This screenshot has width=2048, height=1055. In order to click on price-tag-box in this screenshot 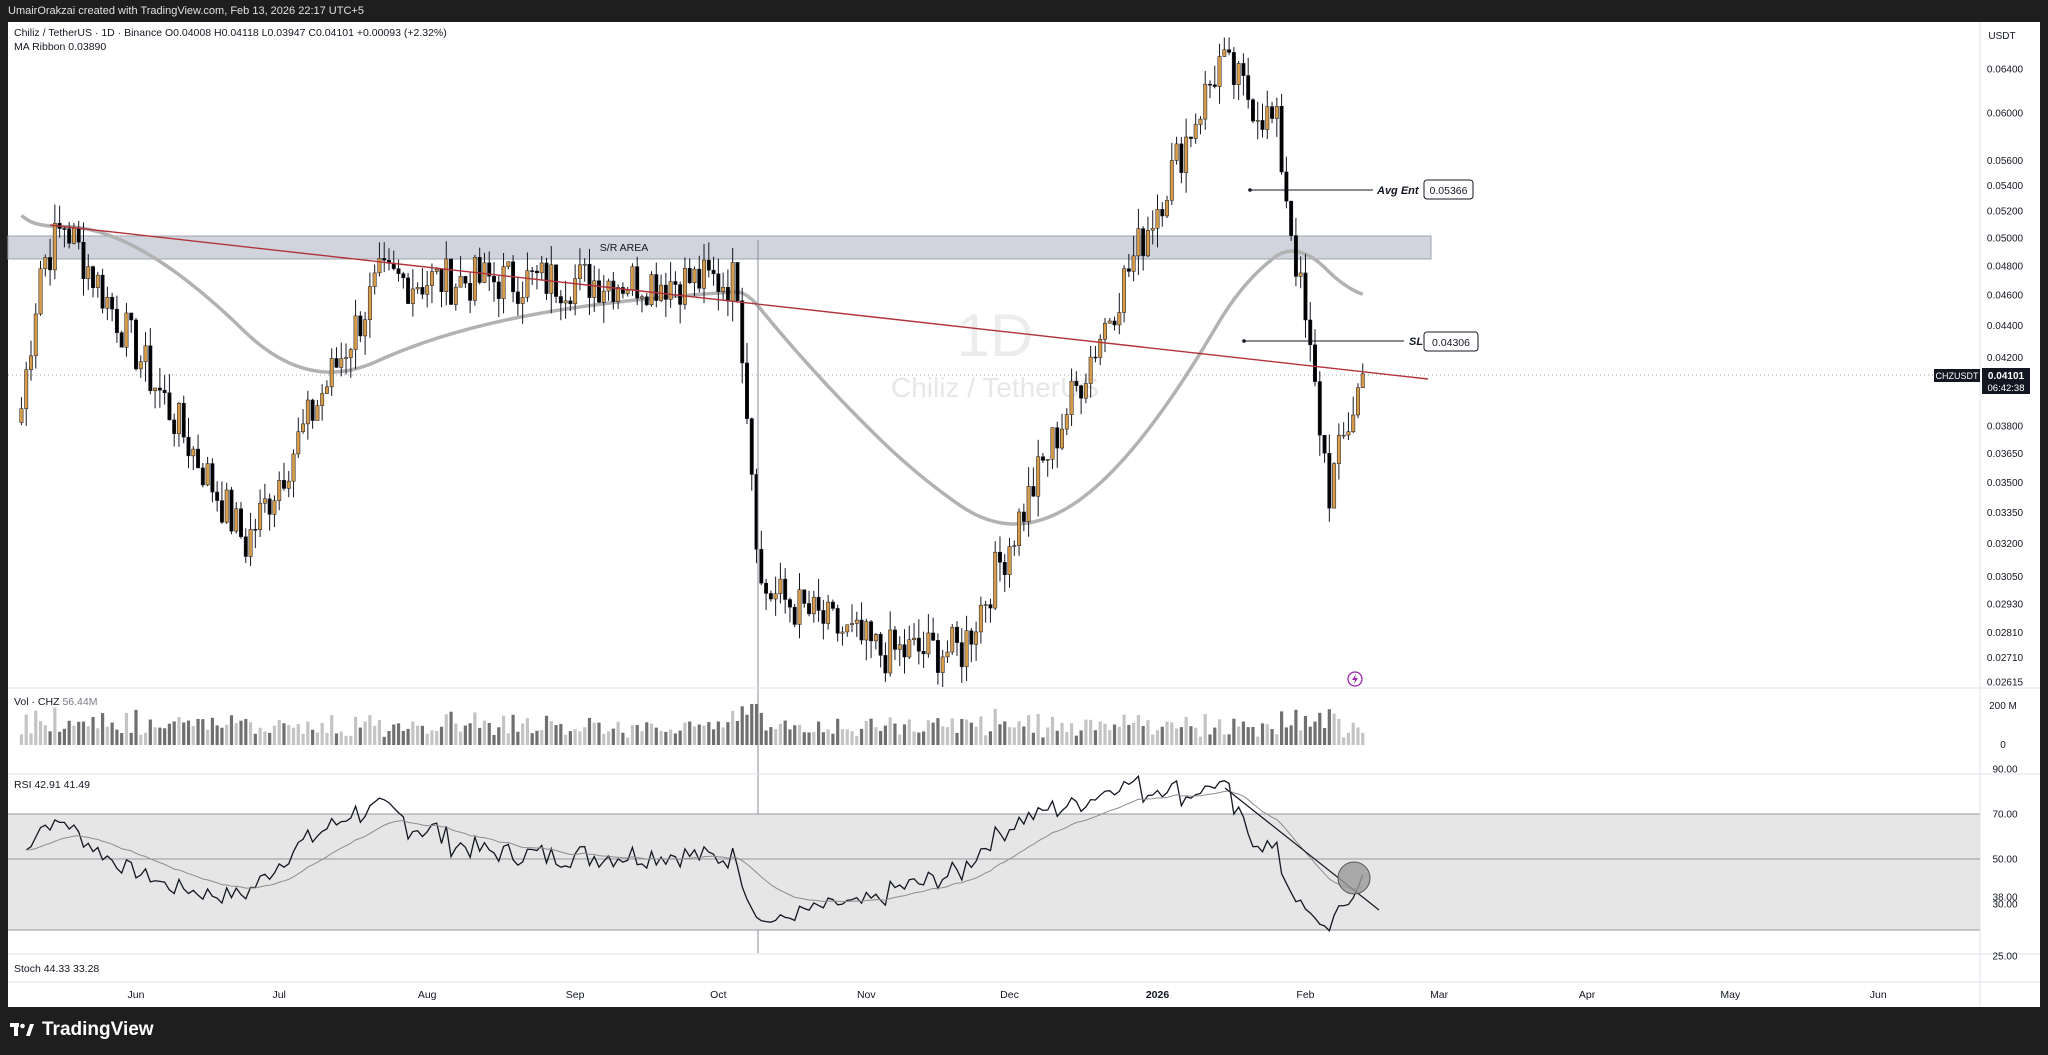, I will do `click(2006, 381)`.